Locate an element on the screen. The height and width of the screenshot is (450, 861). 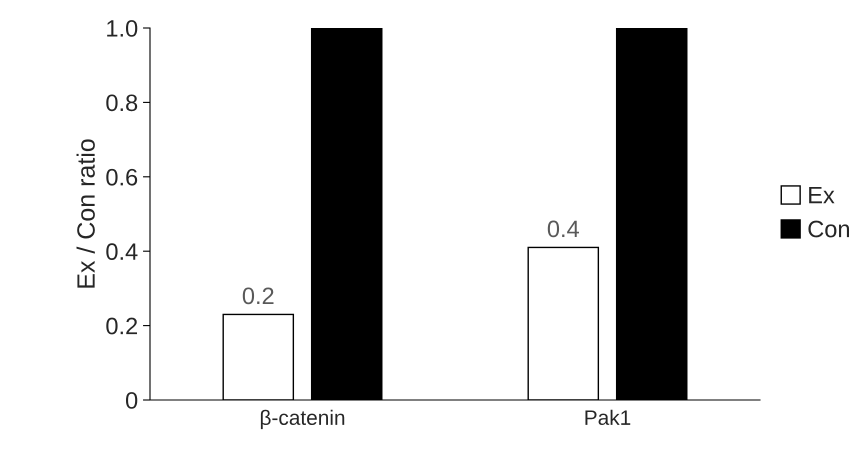
y-tick-label: 0.6 is located at coordinates (122, 177).